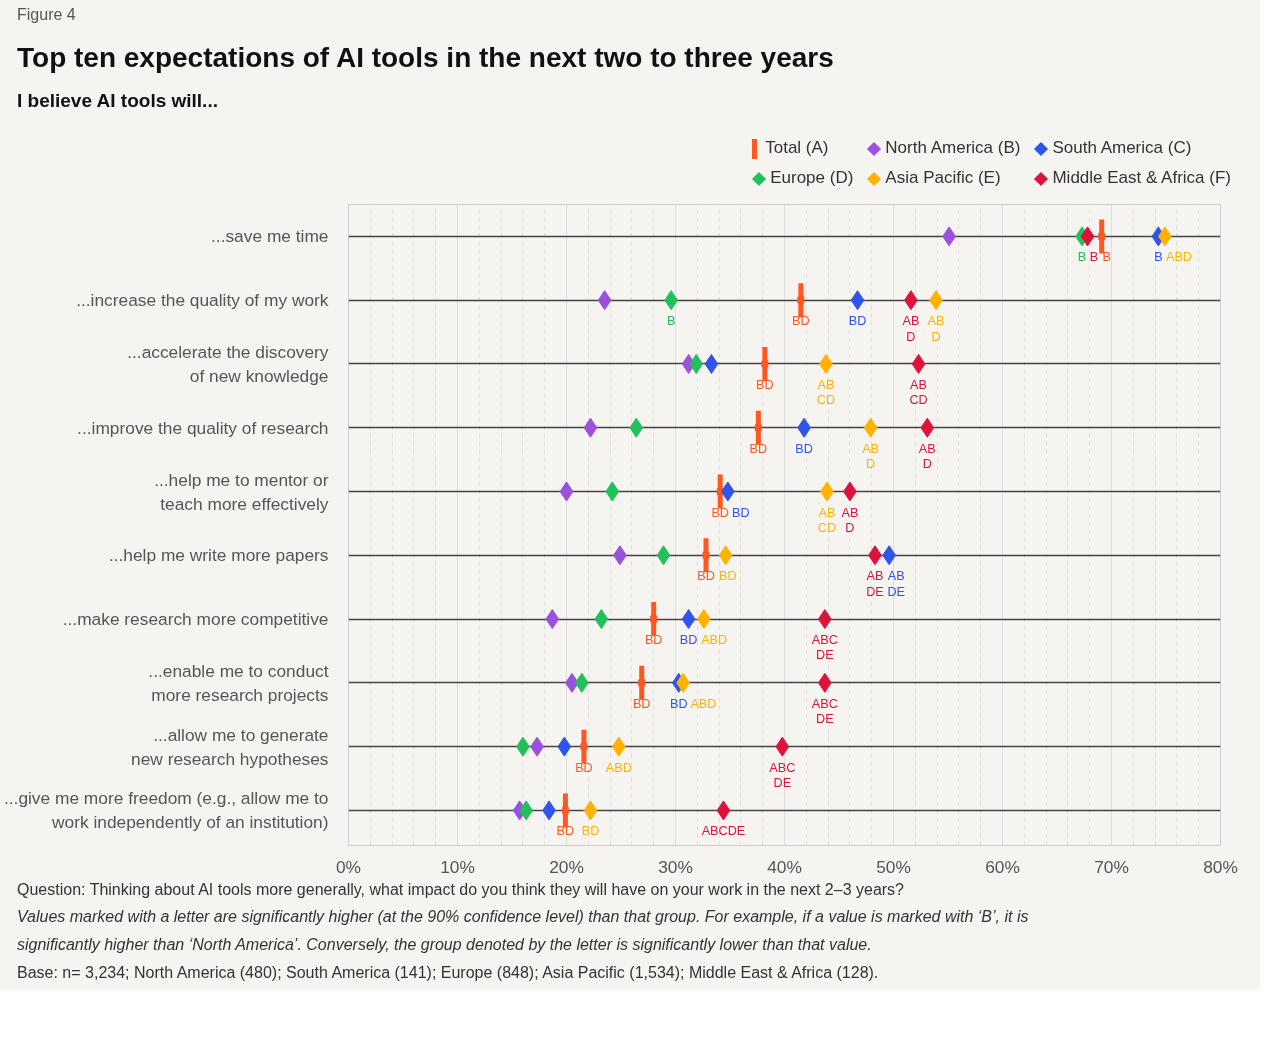 The height and width of the screenshot is (1042, 1268). What do you see at coordinates (230, 746) in the screenshot?
I see `y-tick-label: ...allow me to generate new research hypotheses` at bounding box center [230, 746].